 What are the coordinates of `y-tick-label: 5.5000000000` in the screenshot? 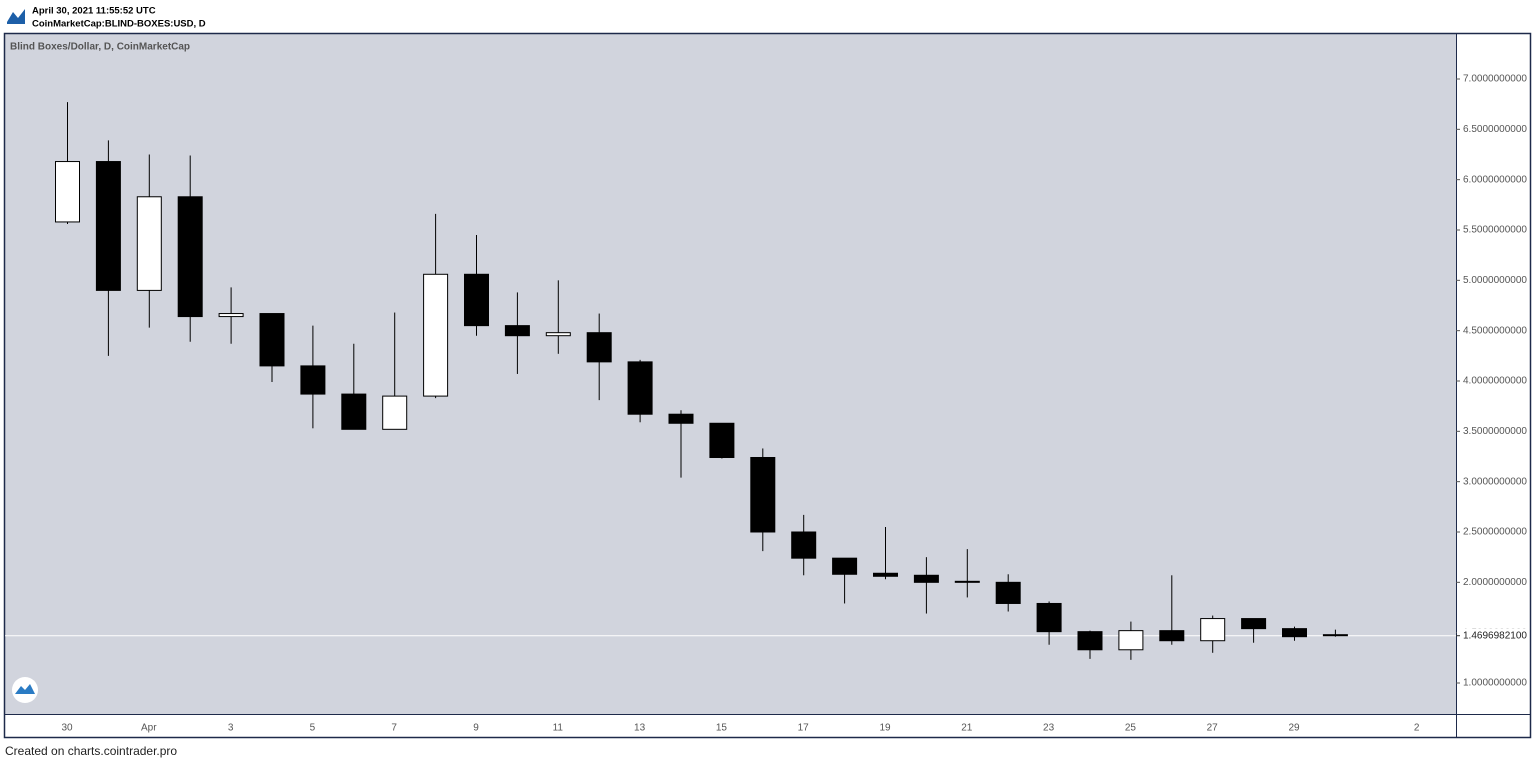 It's located at (1495, 230).